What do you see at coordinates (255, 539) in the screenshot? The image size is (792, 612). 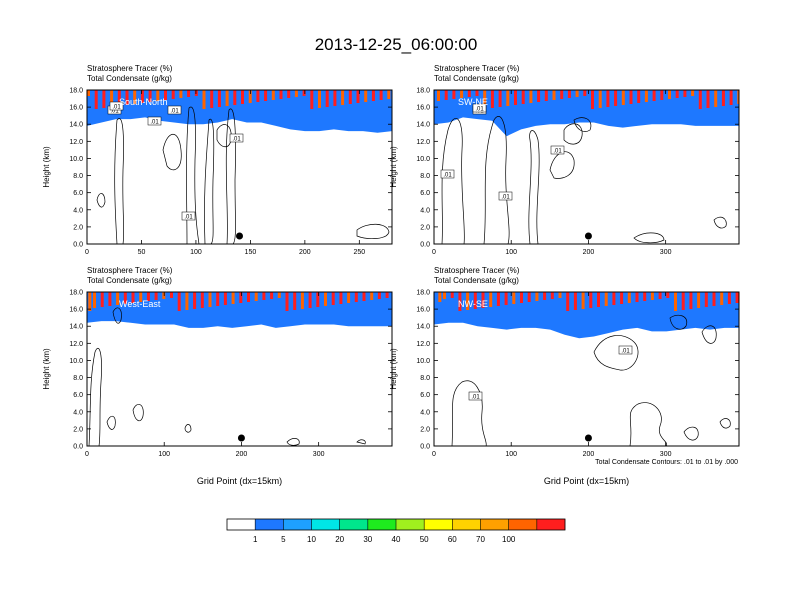 I see `colorbar-label: 1` at bounding box center [255, 539].